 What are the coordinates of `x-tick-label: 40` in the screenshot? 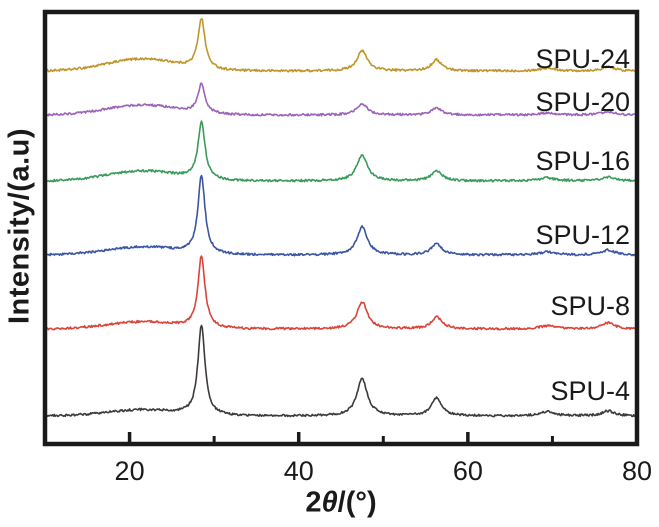 It's located at (299, 471).